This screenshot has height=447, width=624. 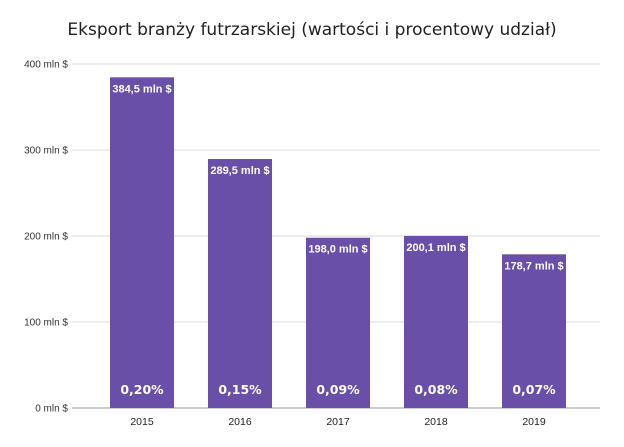 I want to click on y-tick-label: 100 mln $, so click(x=46, y=323).